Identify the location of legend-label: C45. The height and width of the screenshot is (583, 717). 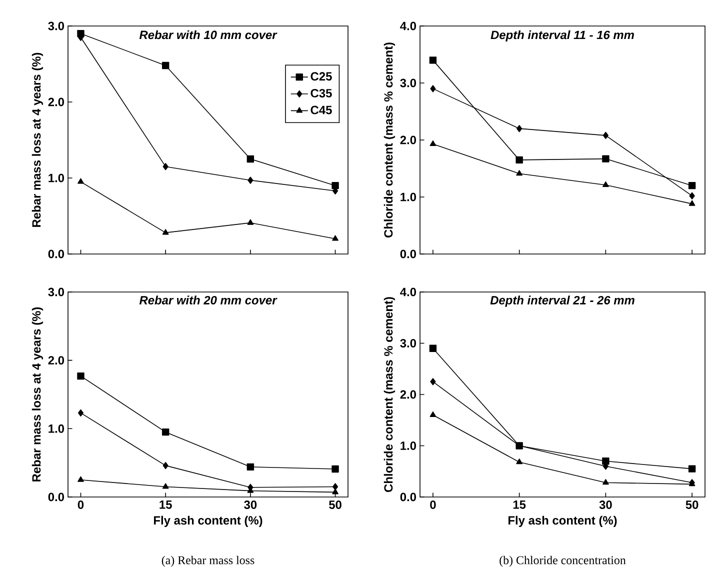
(321, 110).